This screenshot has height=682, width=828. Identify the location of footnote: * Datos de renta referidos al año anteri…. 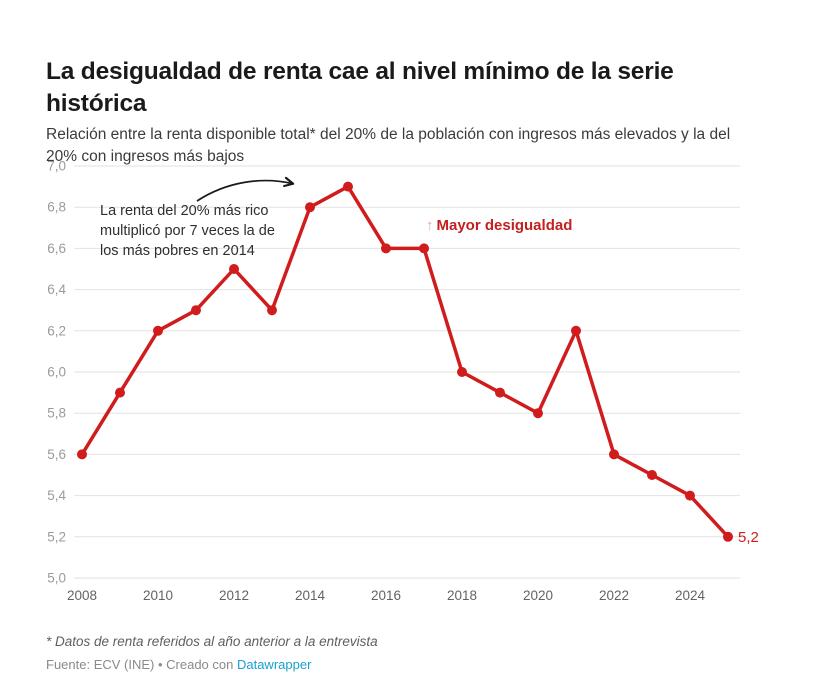
(212, 641).